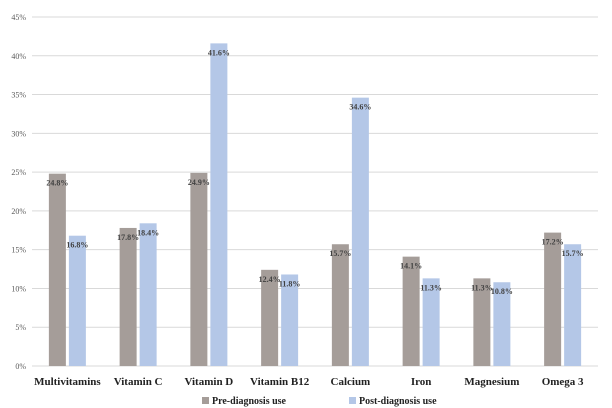  What do you see at coordinates (280, 382) in the screenshot?
I see `x-tick-label: Vitamin B12` at bounding box center [280, 382].